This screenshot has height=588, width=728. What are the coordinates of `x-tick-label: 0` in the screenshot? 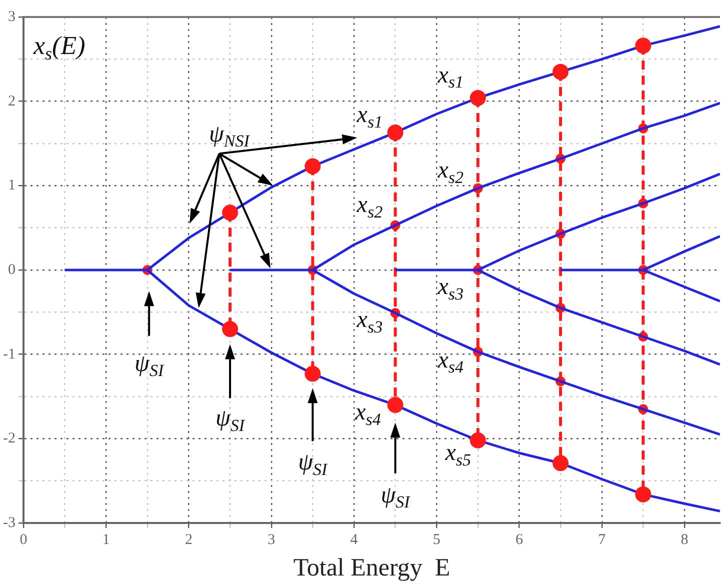 It's located at (24, 540).